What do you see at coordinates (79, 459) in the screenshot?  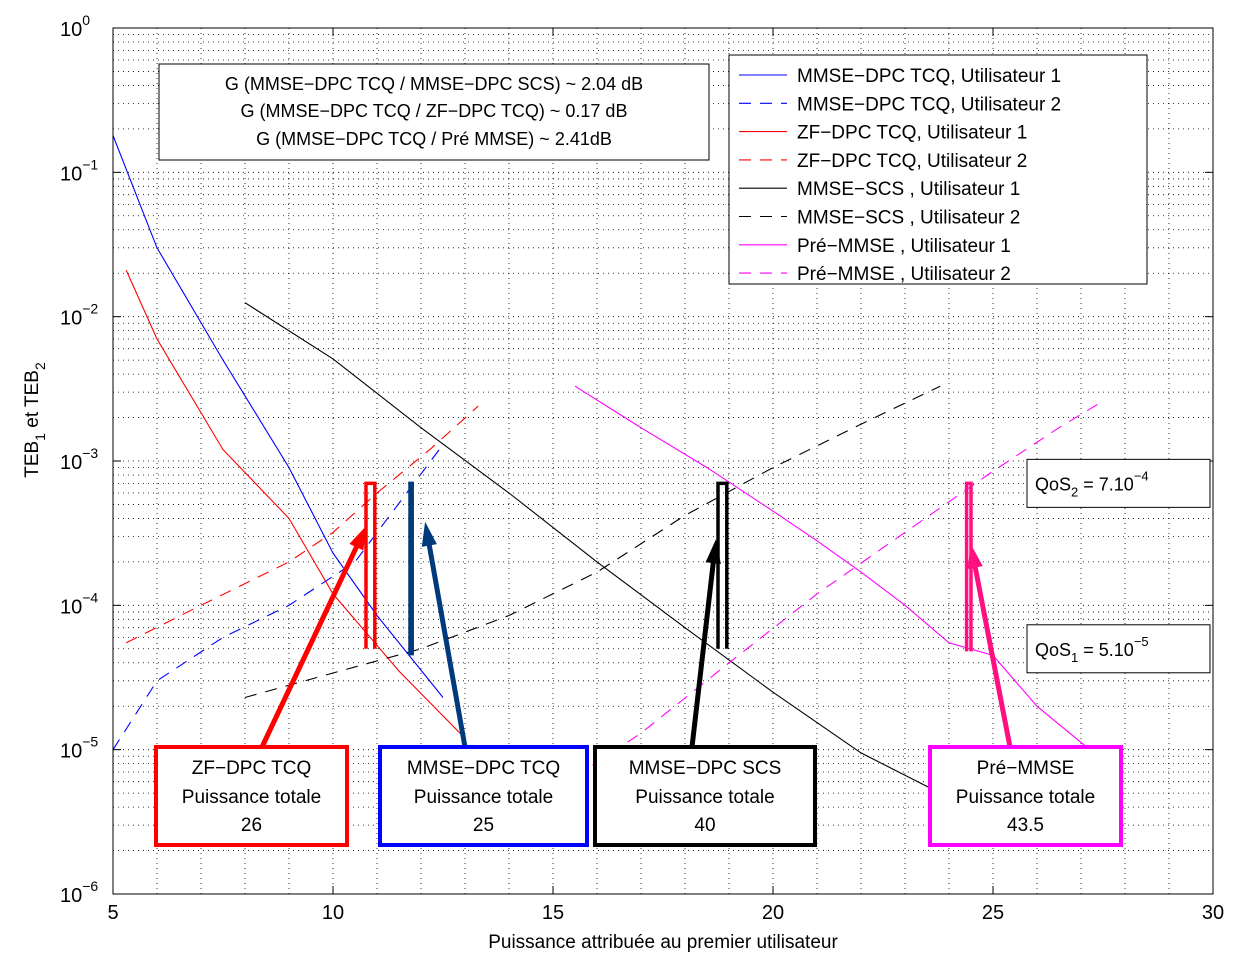 I see `y-tick-label: 10⁻³` at bounding box center [79, 459].